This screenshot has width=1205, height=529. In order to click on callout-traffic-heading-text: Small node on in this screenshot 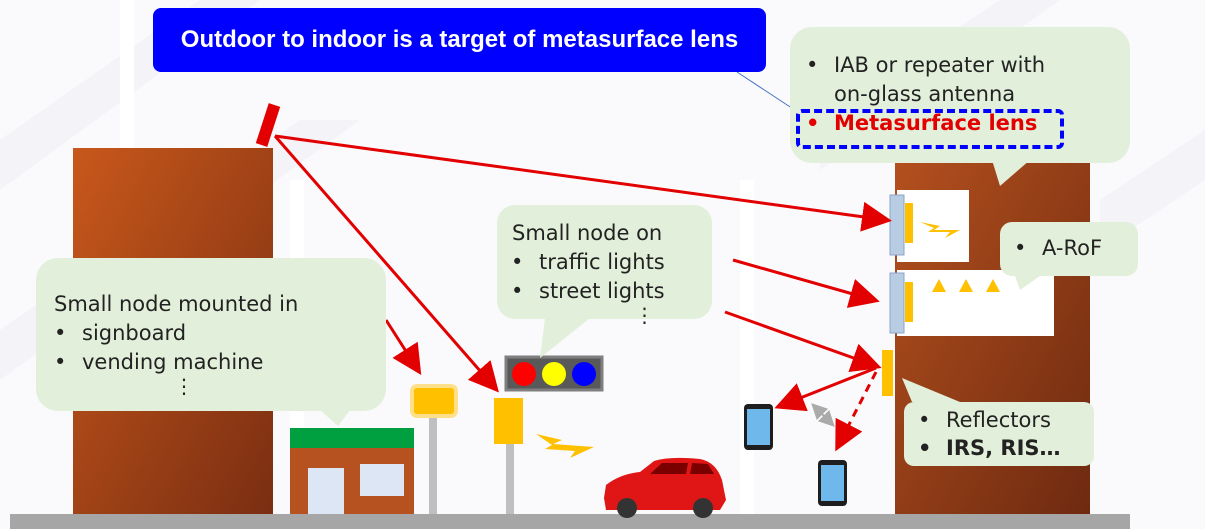, I will do `click(587, 233)`.